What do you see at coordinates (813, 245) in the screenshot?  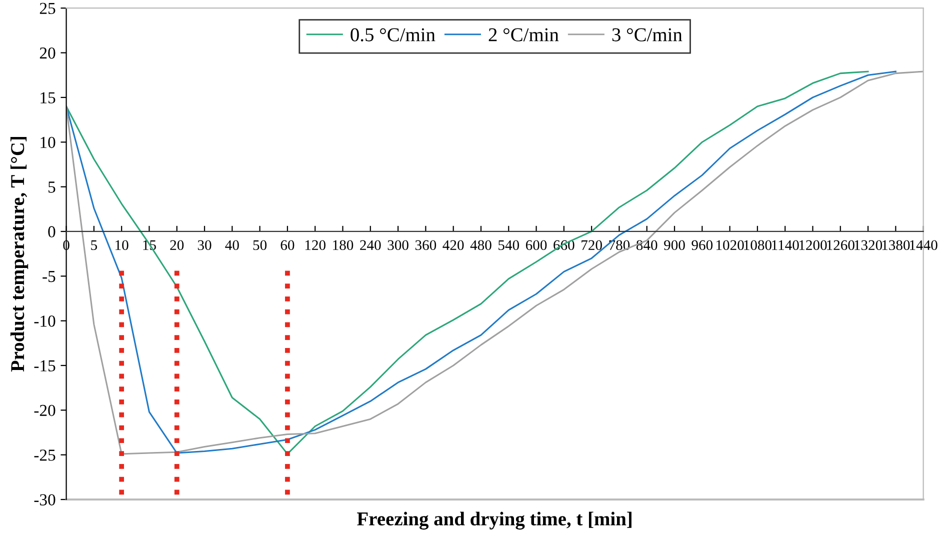 I see `x-tick-label: 1200` at bounding box center [813, 245].